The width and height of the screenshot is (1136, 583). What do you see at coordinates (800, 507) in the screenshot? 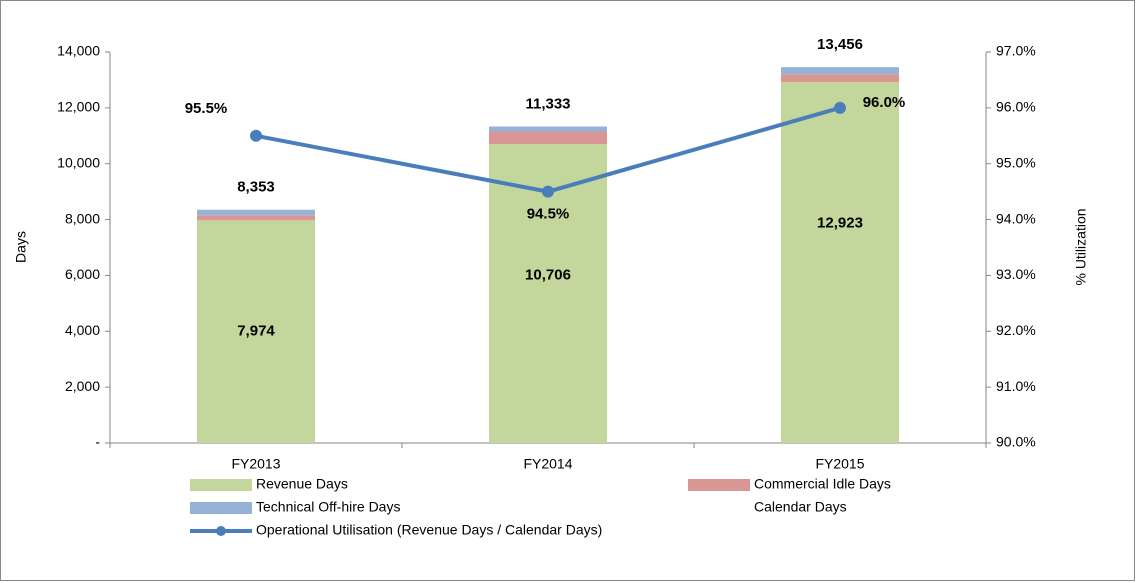
I see `legend-label: Calendar Days` at bounding box center [800, 507].